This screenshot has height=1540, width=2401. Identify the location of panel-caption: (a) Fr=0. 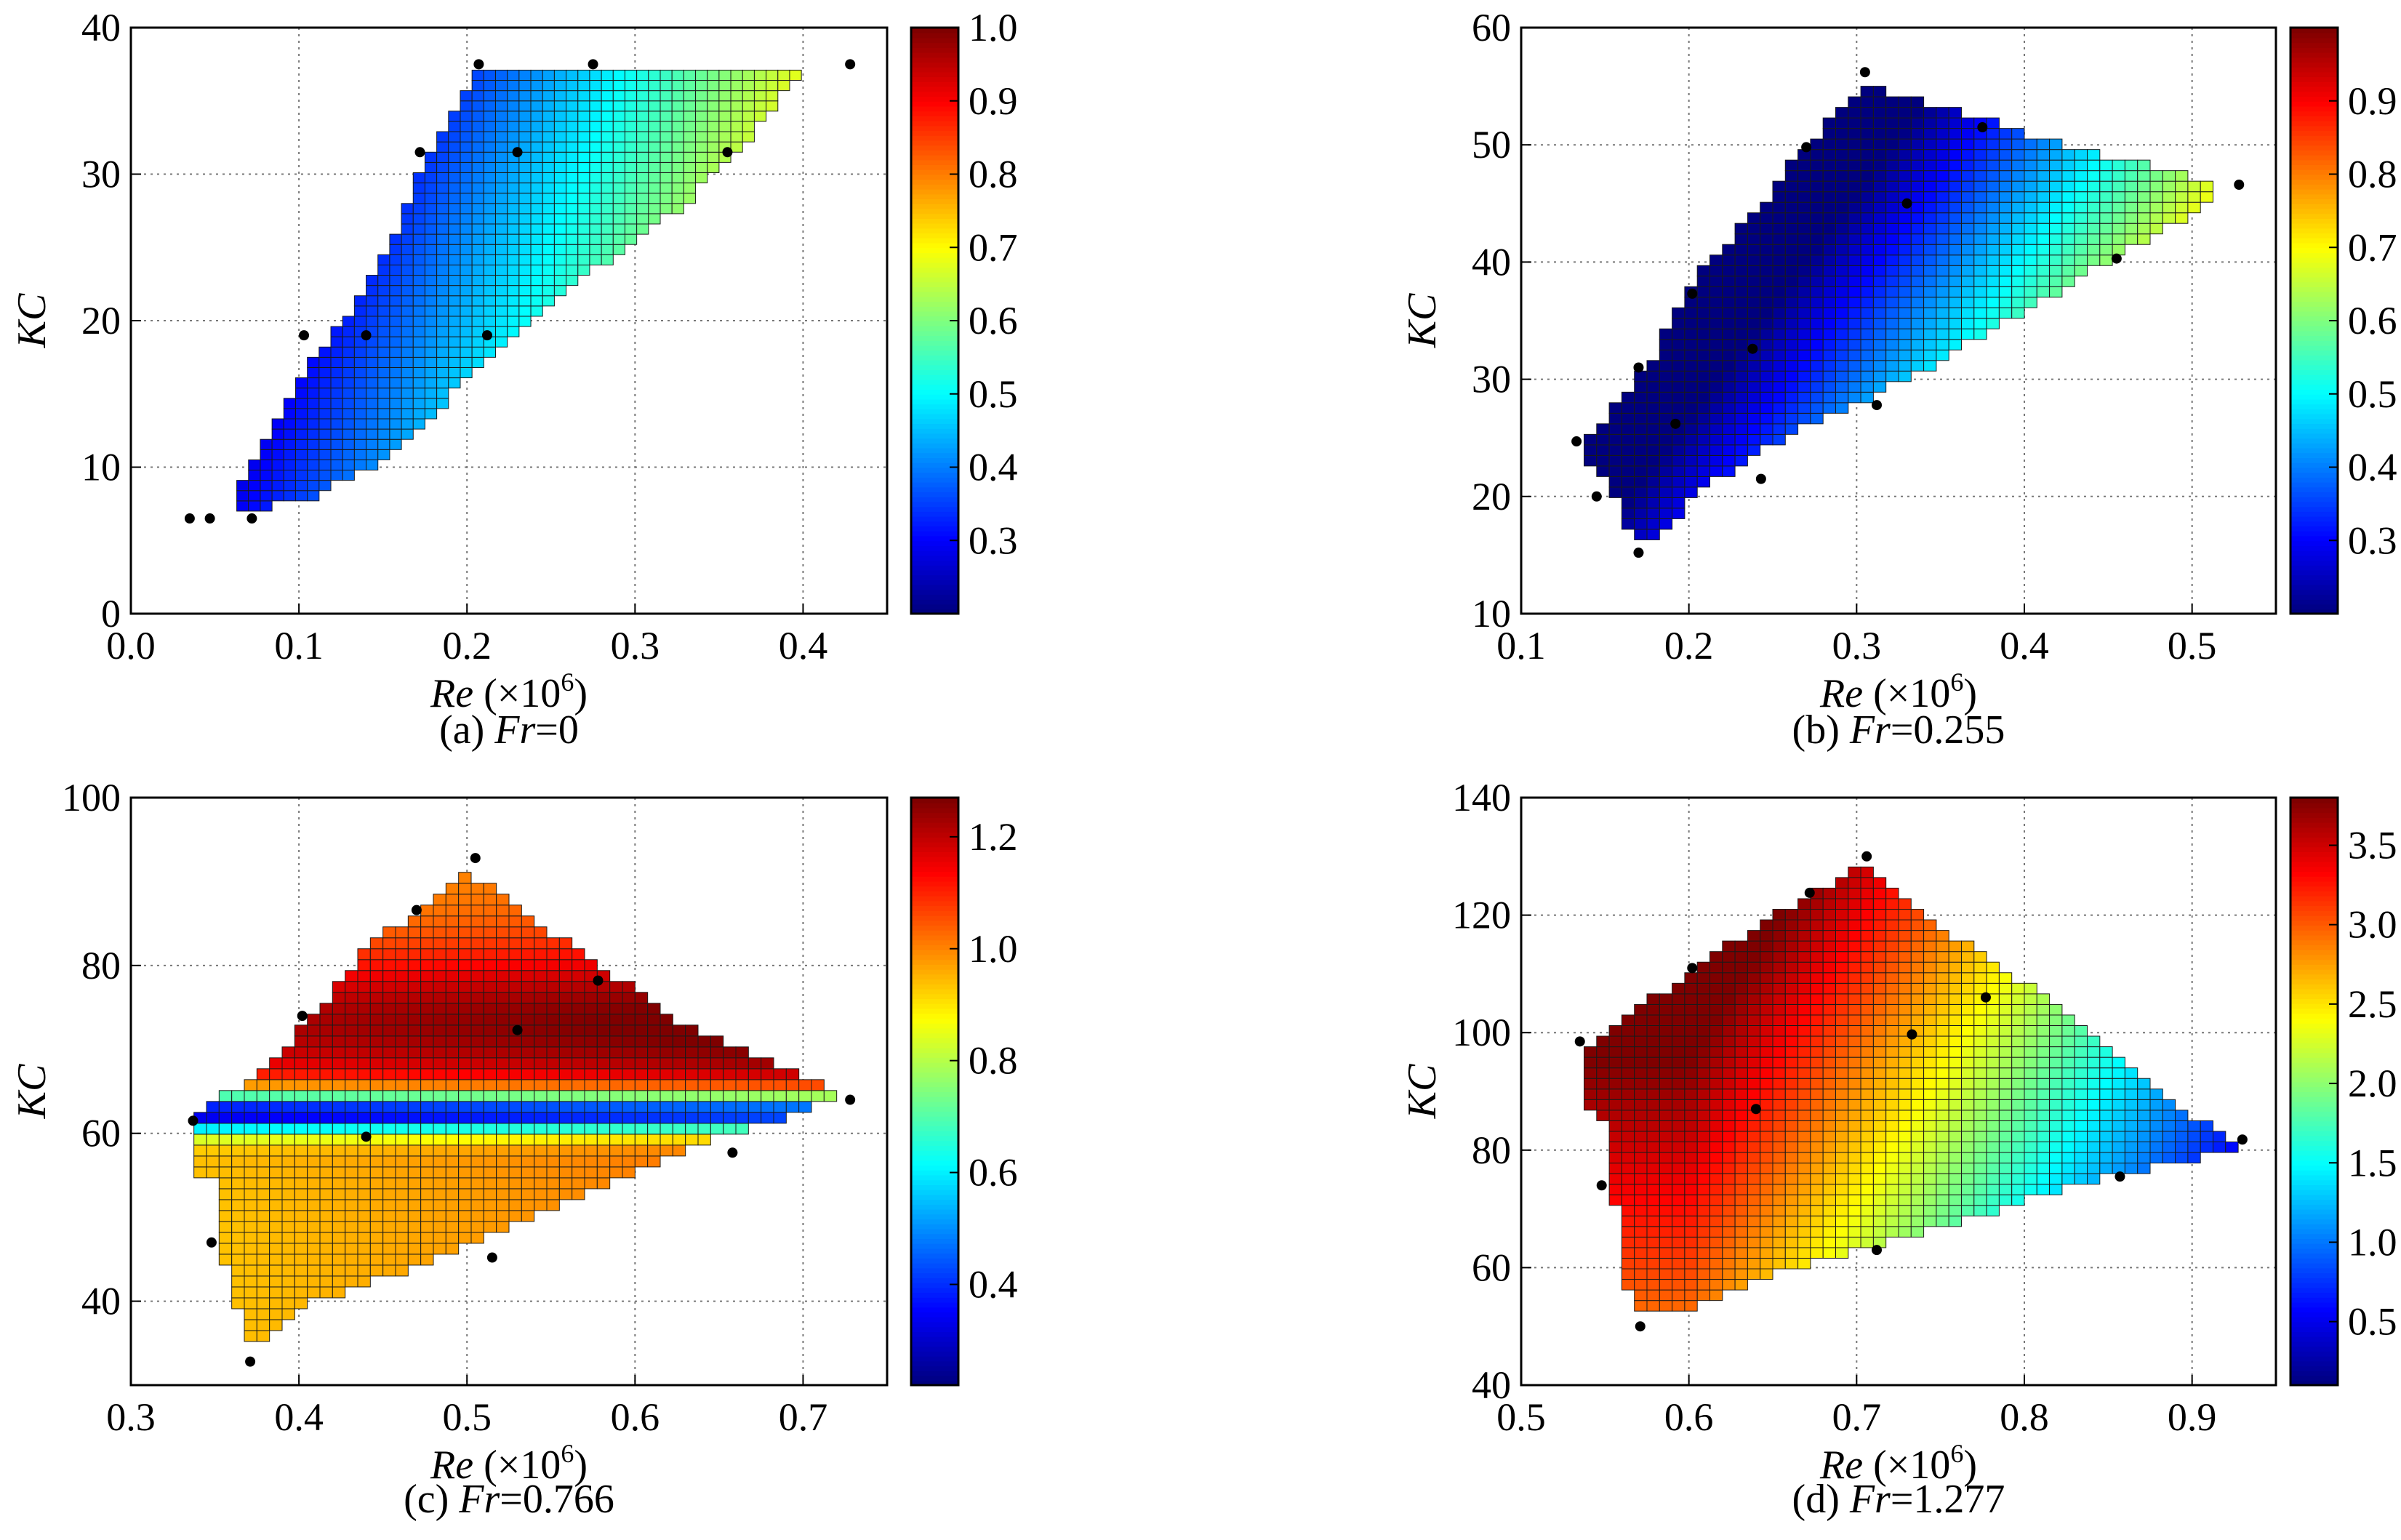
(509, 730).